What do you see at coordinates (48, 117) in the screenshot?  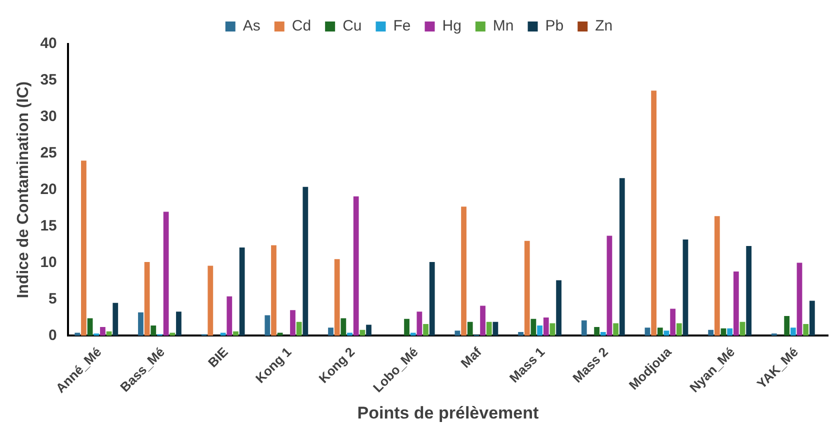 I see `y-tick-label: 30` at bounding box center [48, 117].